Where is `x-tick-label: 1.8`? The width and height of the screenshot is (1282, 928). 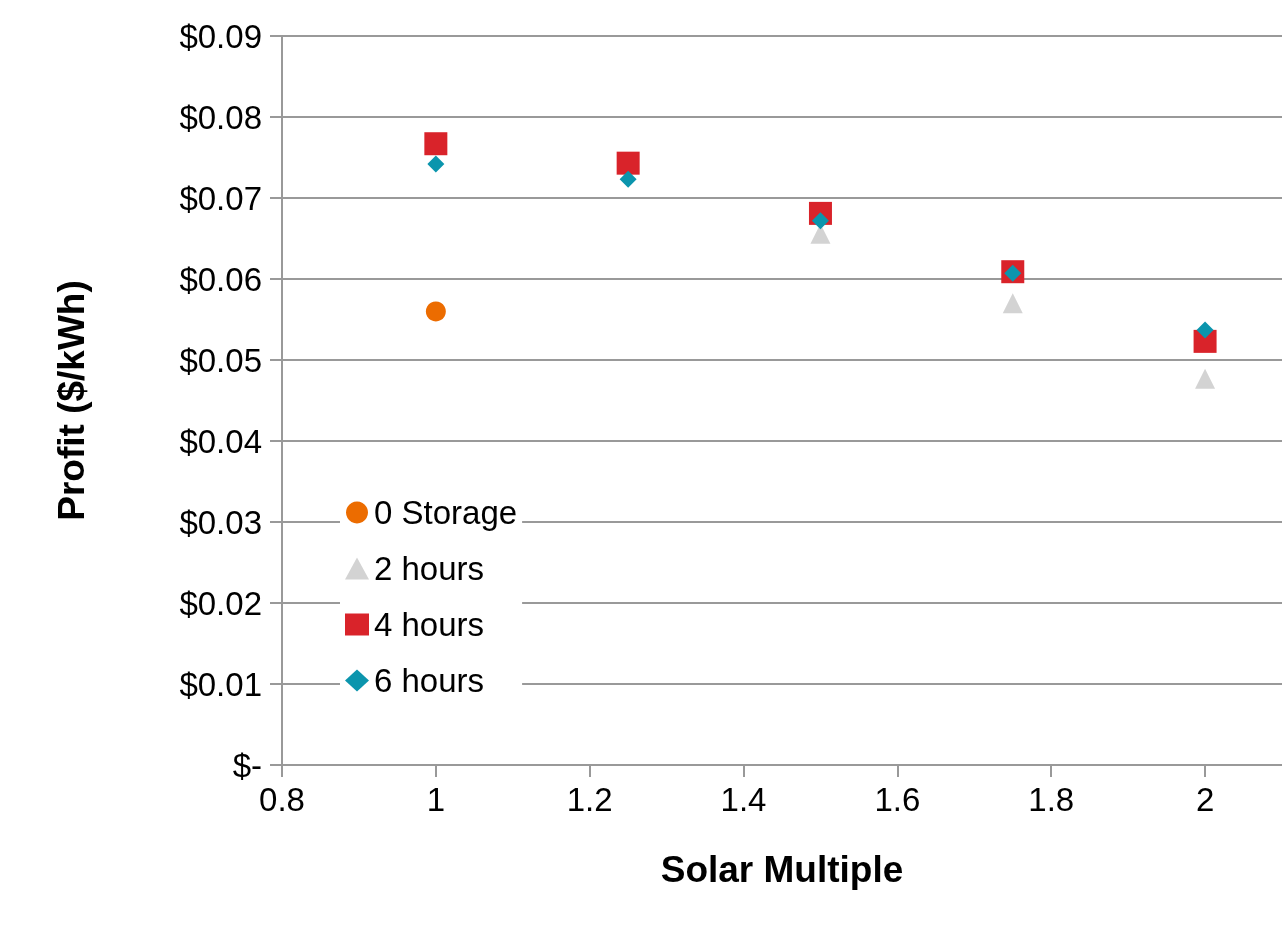
x-tick-label: 1.8 is located at coordinates (1051, 799).